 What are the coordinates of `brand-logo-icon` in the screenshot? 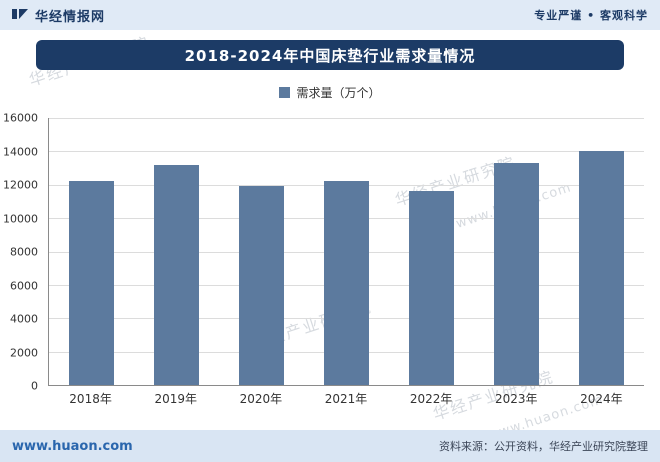 It's located at (20, 15).